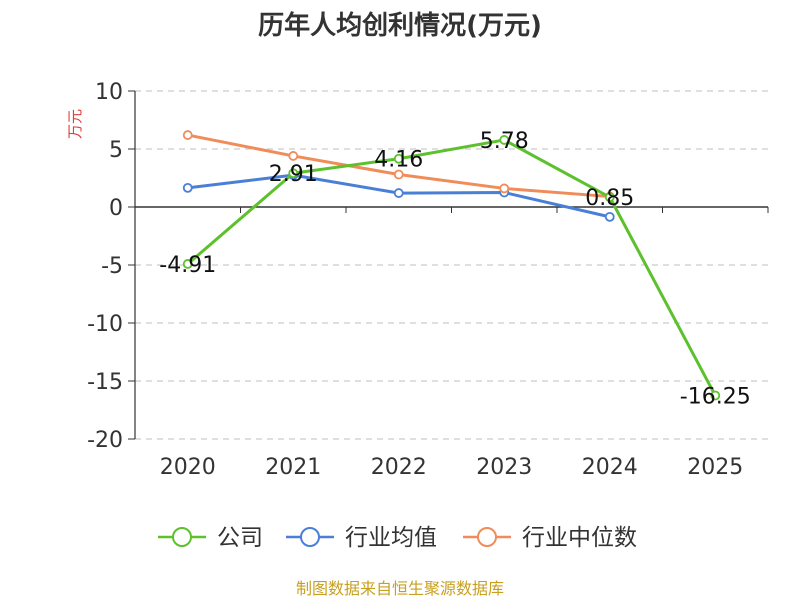 Image resolution: width=800 pixels, height=600 pixels. What do you see at coordinates (391, 538) in the screenshot?
I see `legend-label: 行业均值` at bounding box center [391, 538].